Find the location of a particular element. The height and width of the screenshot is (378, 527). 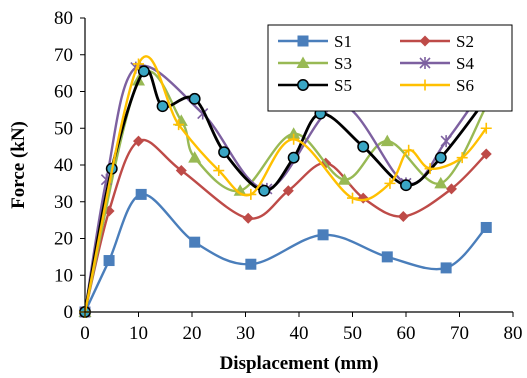

x-tick-label: 50 is located at coordinates (352, 333).